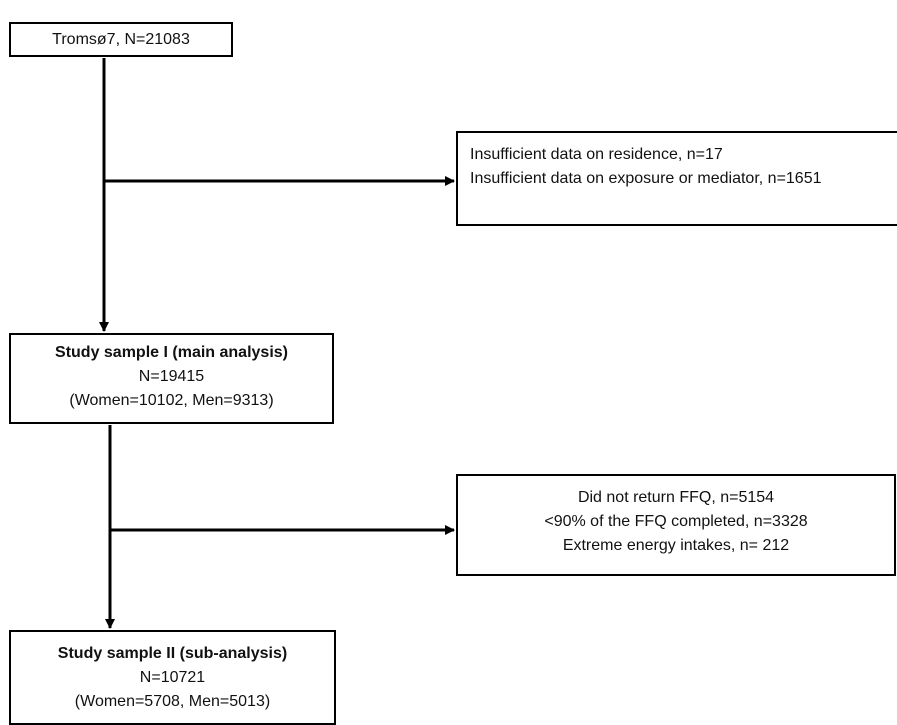 The image size is (897, 725). I want to click on study-sample-2-n: N=10721, so click(172, 677).